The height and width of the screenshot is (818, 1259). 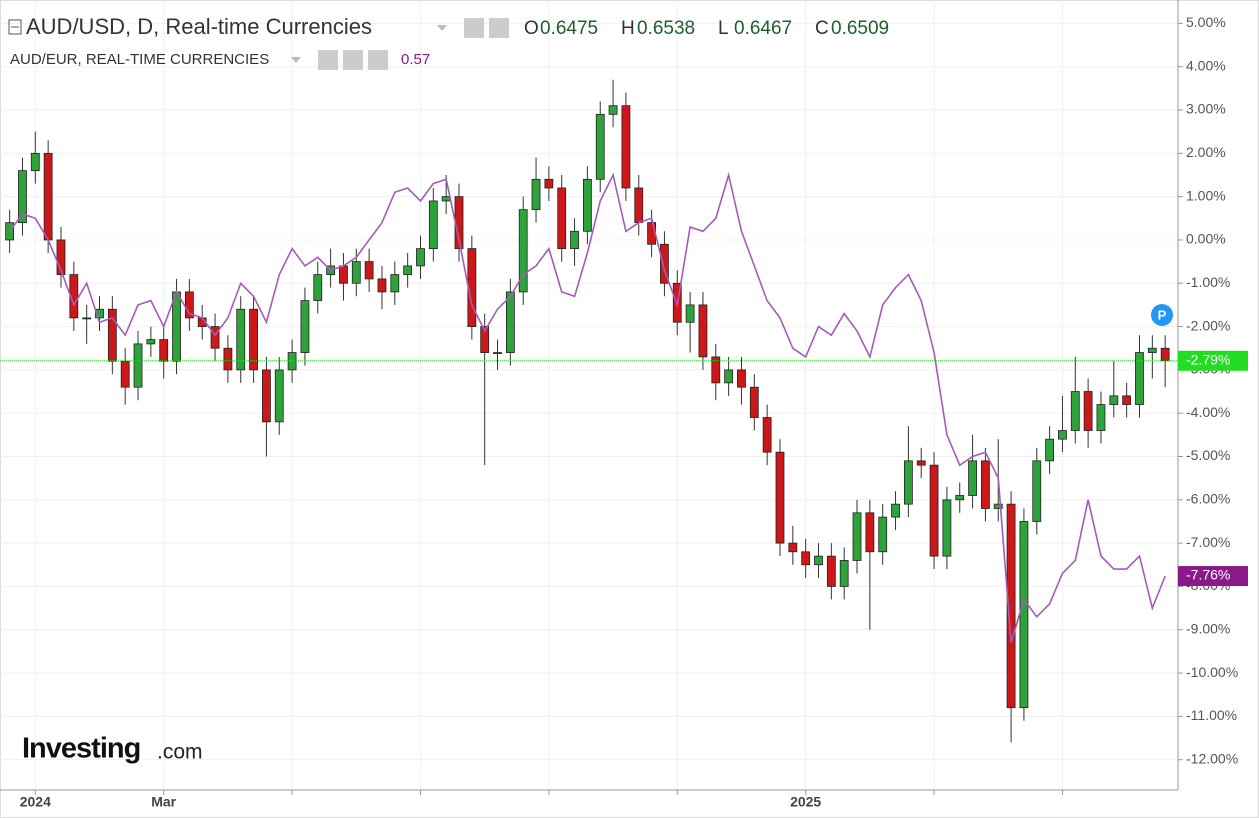 What do you see at coordinates (1208, 412) in the screenshot?
I see `y-tick-label: -4.00%` at bounding box center [1208, 412].